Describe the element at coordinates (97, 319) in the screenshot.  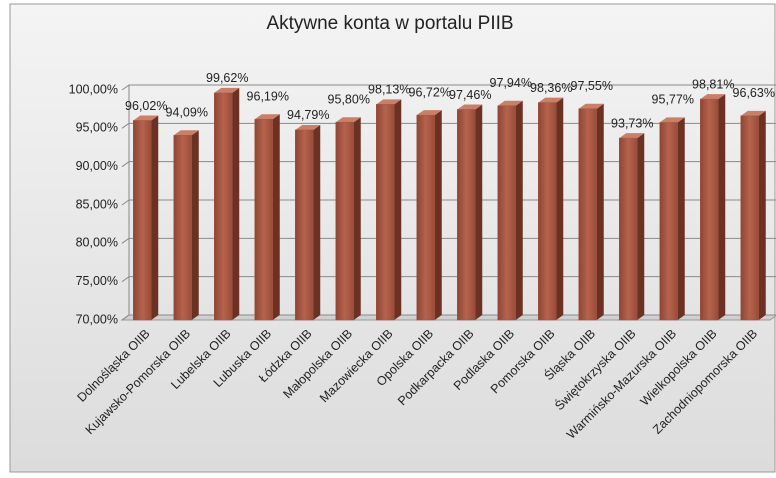
I see `y-tick-label: 70,00%` at that location.